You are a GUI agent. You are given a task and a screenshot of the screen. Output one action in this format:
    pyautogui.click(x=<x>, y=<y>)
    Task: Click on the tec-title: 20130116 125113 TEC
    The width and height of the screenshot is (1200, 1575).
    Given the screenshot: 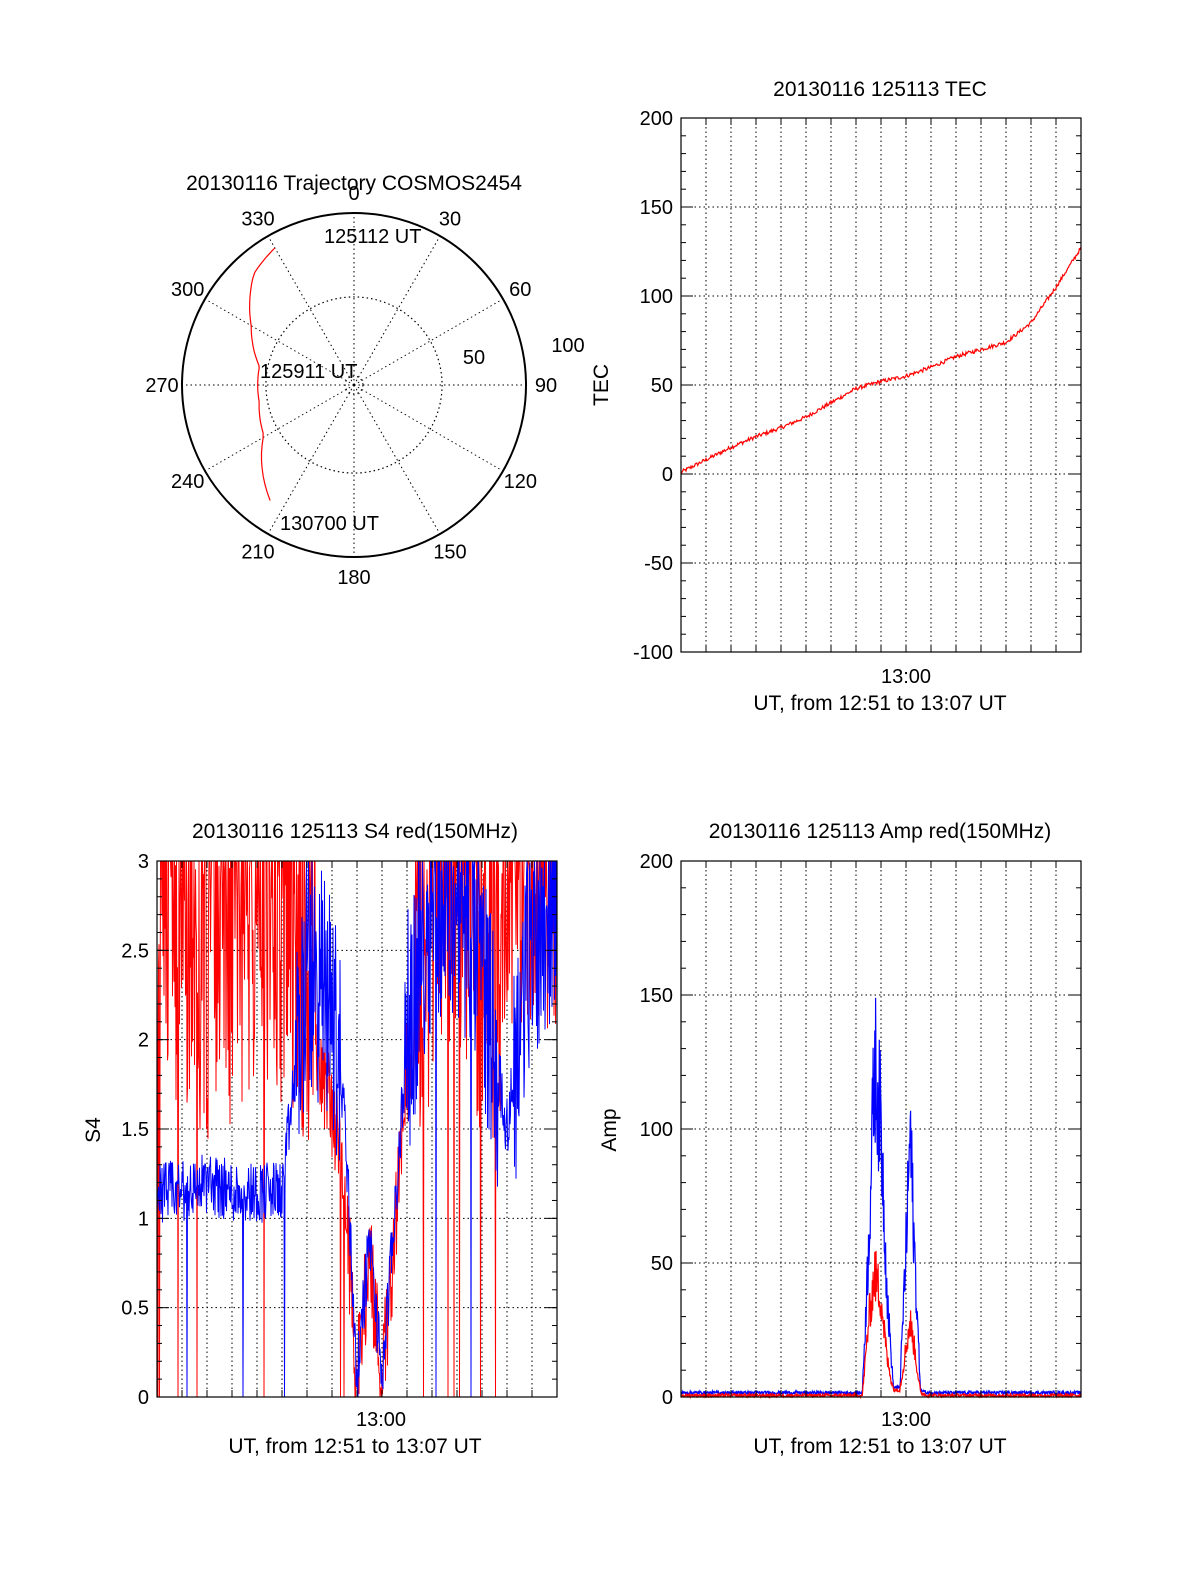 What is the action you would take?
    pyautogui.click(x=880, y=89)
    